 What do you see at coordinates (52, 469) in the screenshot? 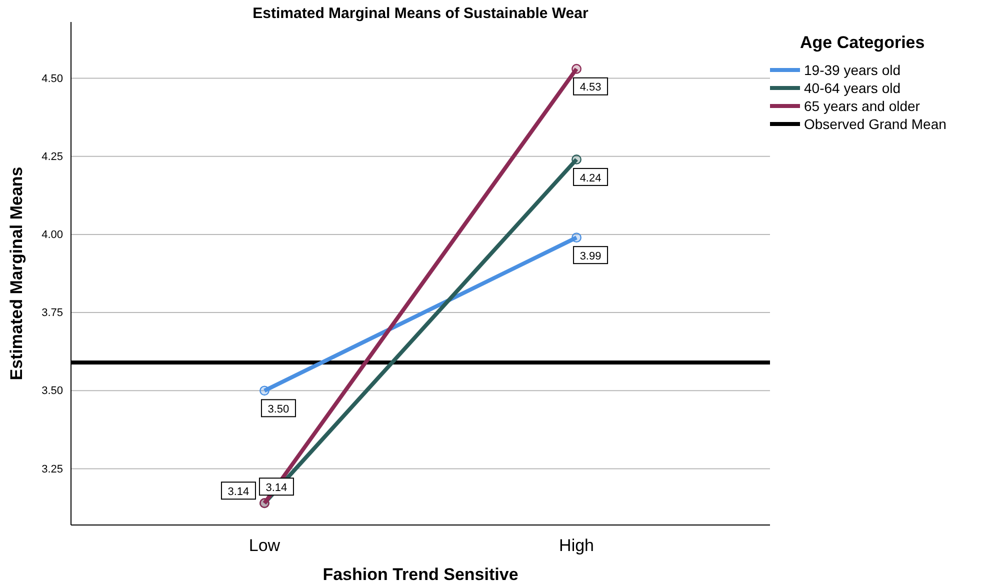
I see `y-tick-label: 3.25` at bounding box center [52, 469].